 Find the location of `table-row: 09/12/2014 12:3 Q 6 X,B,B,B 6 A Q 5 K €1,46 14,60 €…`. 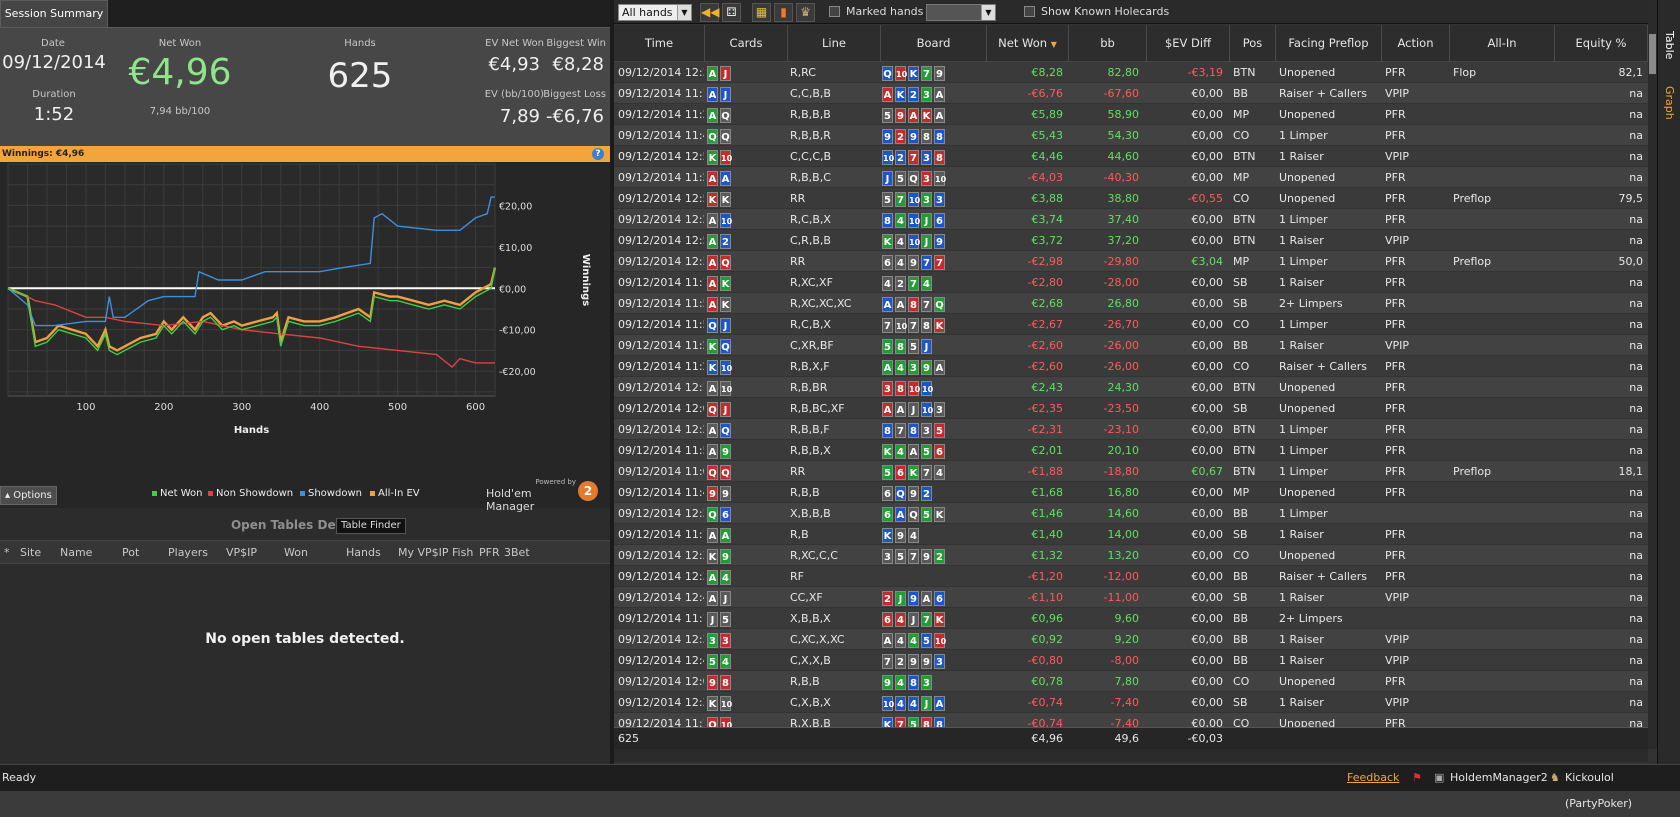

table-row: 09/12/2014 12:3 Q 6 X,B,B,B 6 A Q 5 K €1,46 14,60 €… is located at coordinates (1131, 513).